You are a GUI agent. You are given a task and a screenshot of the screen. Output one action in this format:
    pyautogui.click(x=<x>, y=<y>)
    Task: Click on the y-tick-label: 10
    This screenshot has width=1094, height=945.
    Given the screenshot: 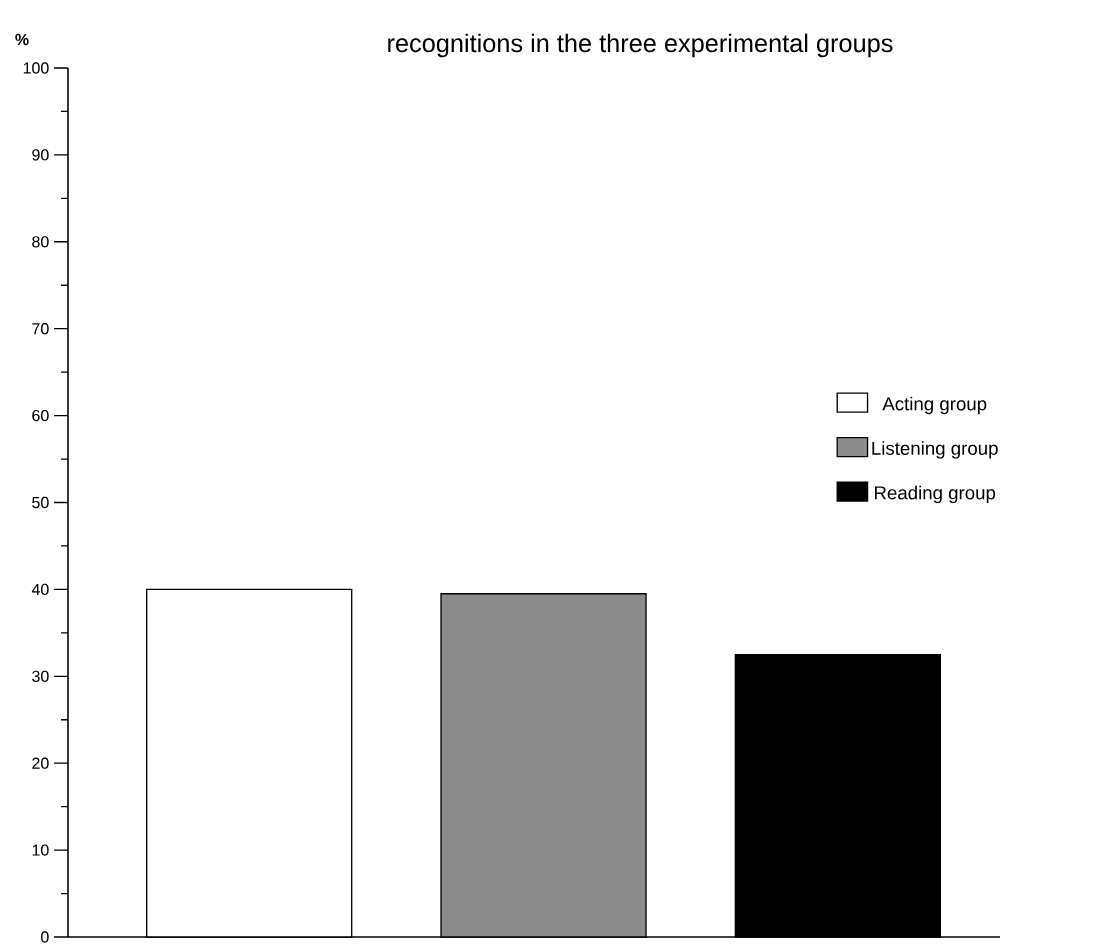 What is the action you would take?
    pyautogui.click(x=40, y=850)
    